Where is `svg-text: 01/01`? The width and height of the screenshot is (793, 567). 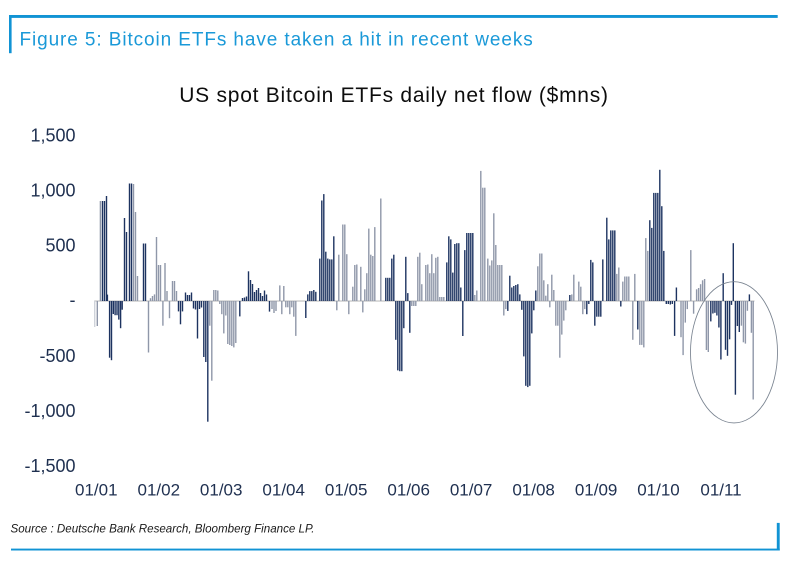 svg-text: 01/01 is located at coordinates (96, 489).